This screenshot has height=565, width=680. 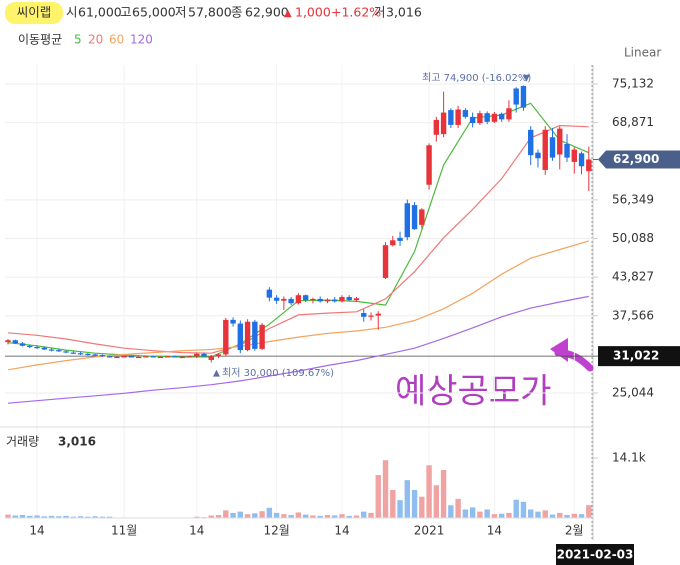 I want to click on scale-mode: Linear, so click(x=642, y=53).